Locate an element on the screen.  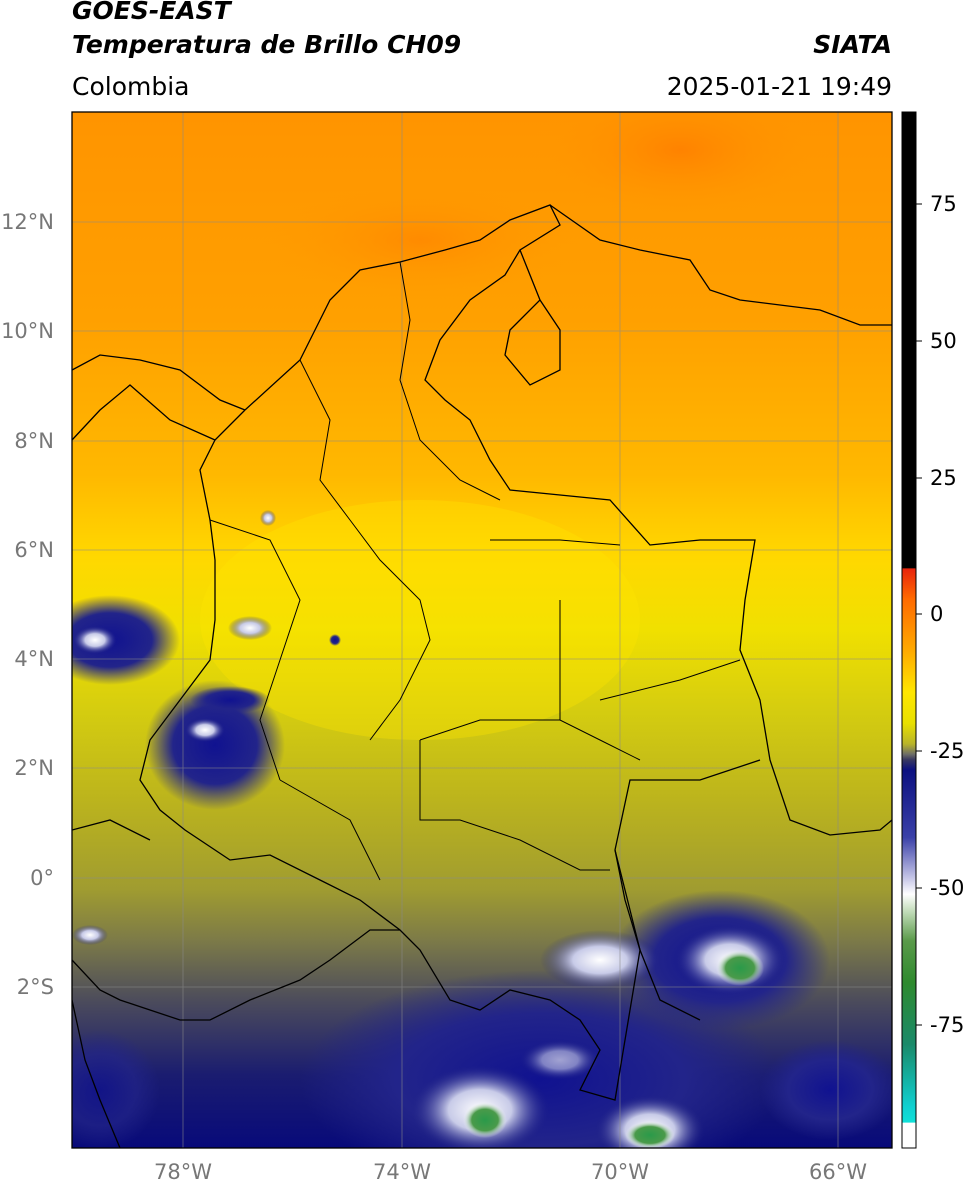
satellite-title: GOES-EAST is located at coordinates (151, 12).